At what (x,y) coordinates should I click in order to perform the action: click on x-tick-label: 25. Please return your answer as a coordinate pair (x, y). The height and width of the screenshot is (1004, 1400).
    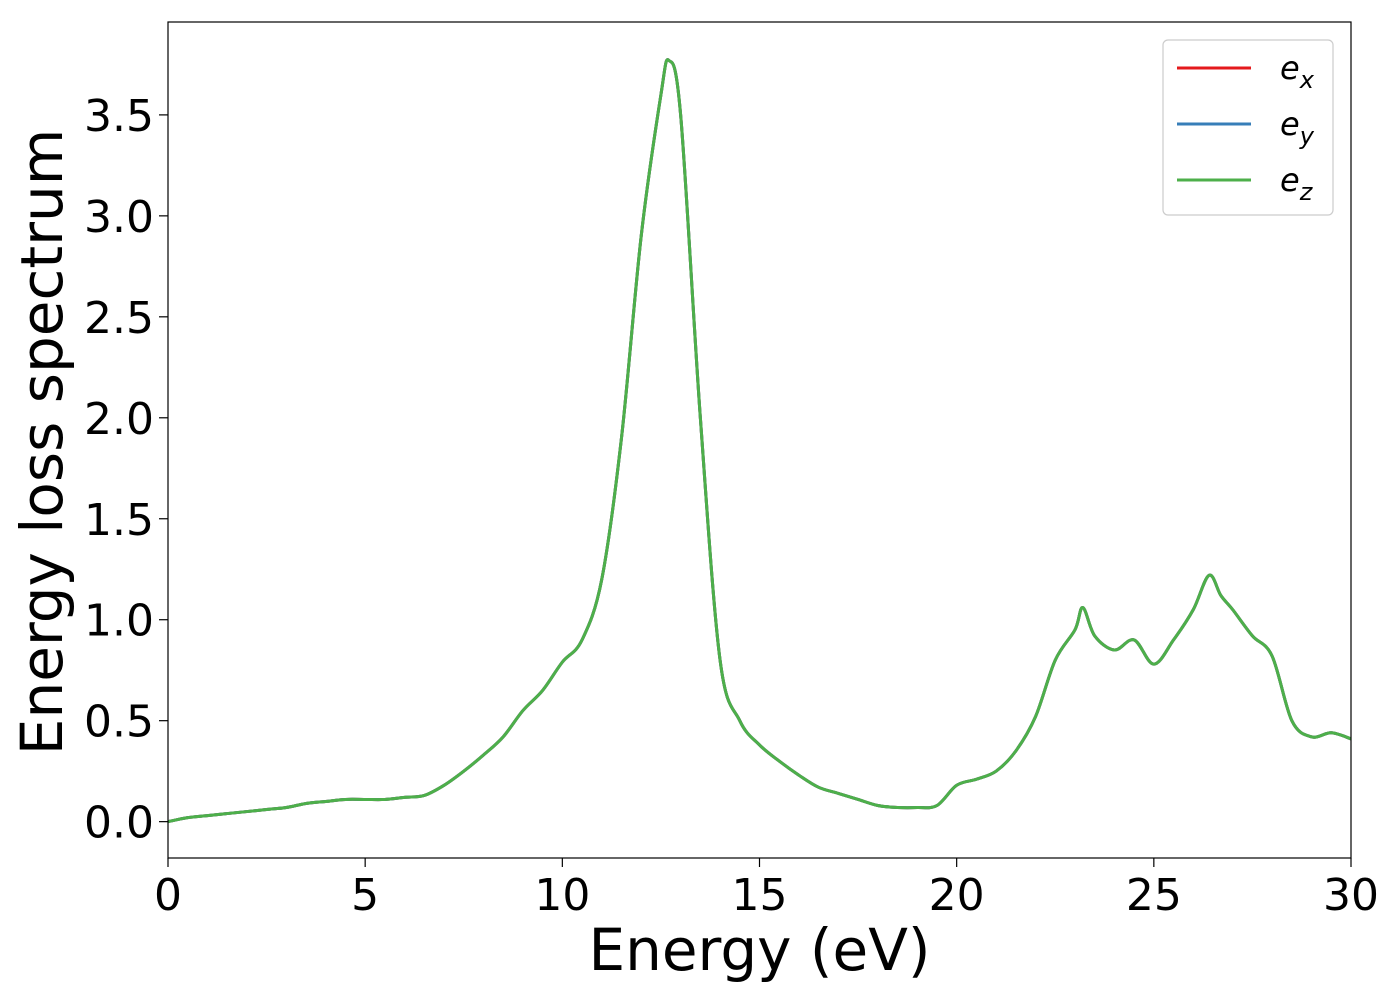
    Looking at the image, I should click on (1154, 895).